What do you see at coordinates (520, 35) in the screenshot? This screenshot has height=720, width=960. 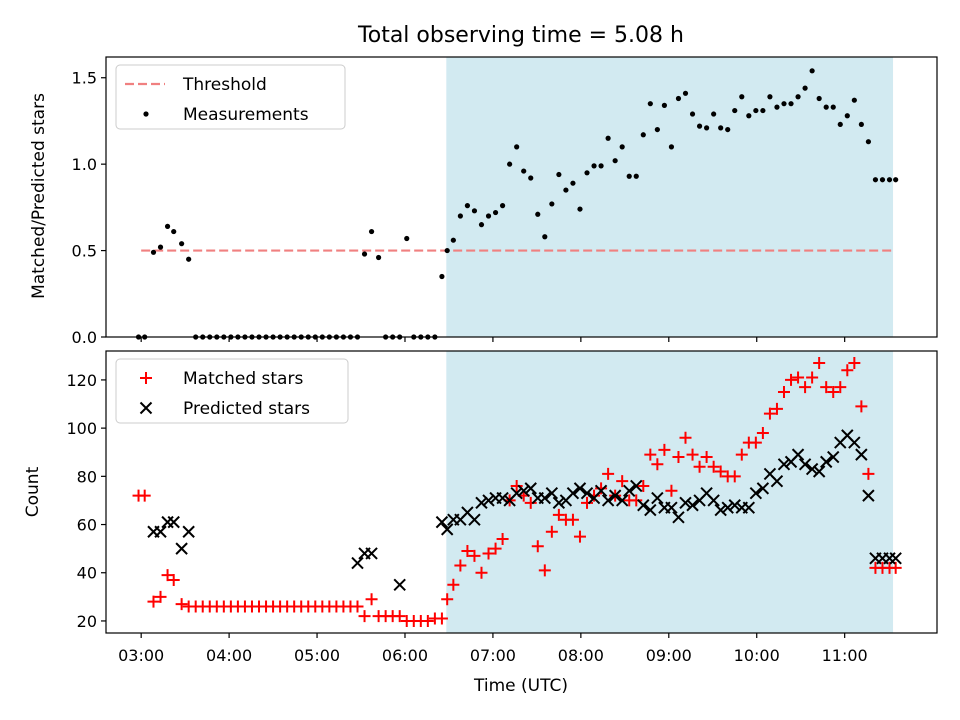 I see `chart-title: Total observing time = 5.08 h` at bounding box center [520, 35].